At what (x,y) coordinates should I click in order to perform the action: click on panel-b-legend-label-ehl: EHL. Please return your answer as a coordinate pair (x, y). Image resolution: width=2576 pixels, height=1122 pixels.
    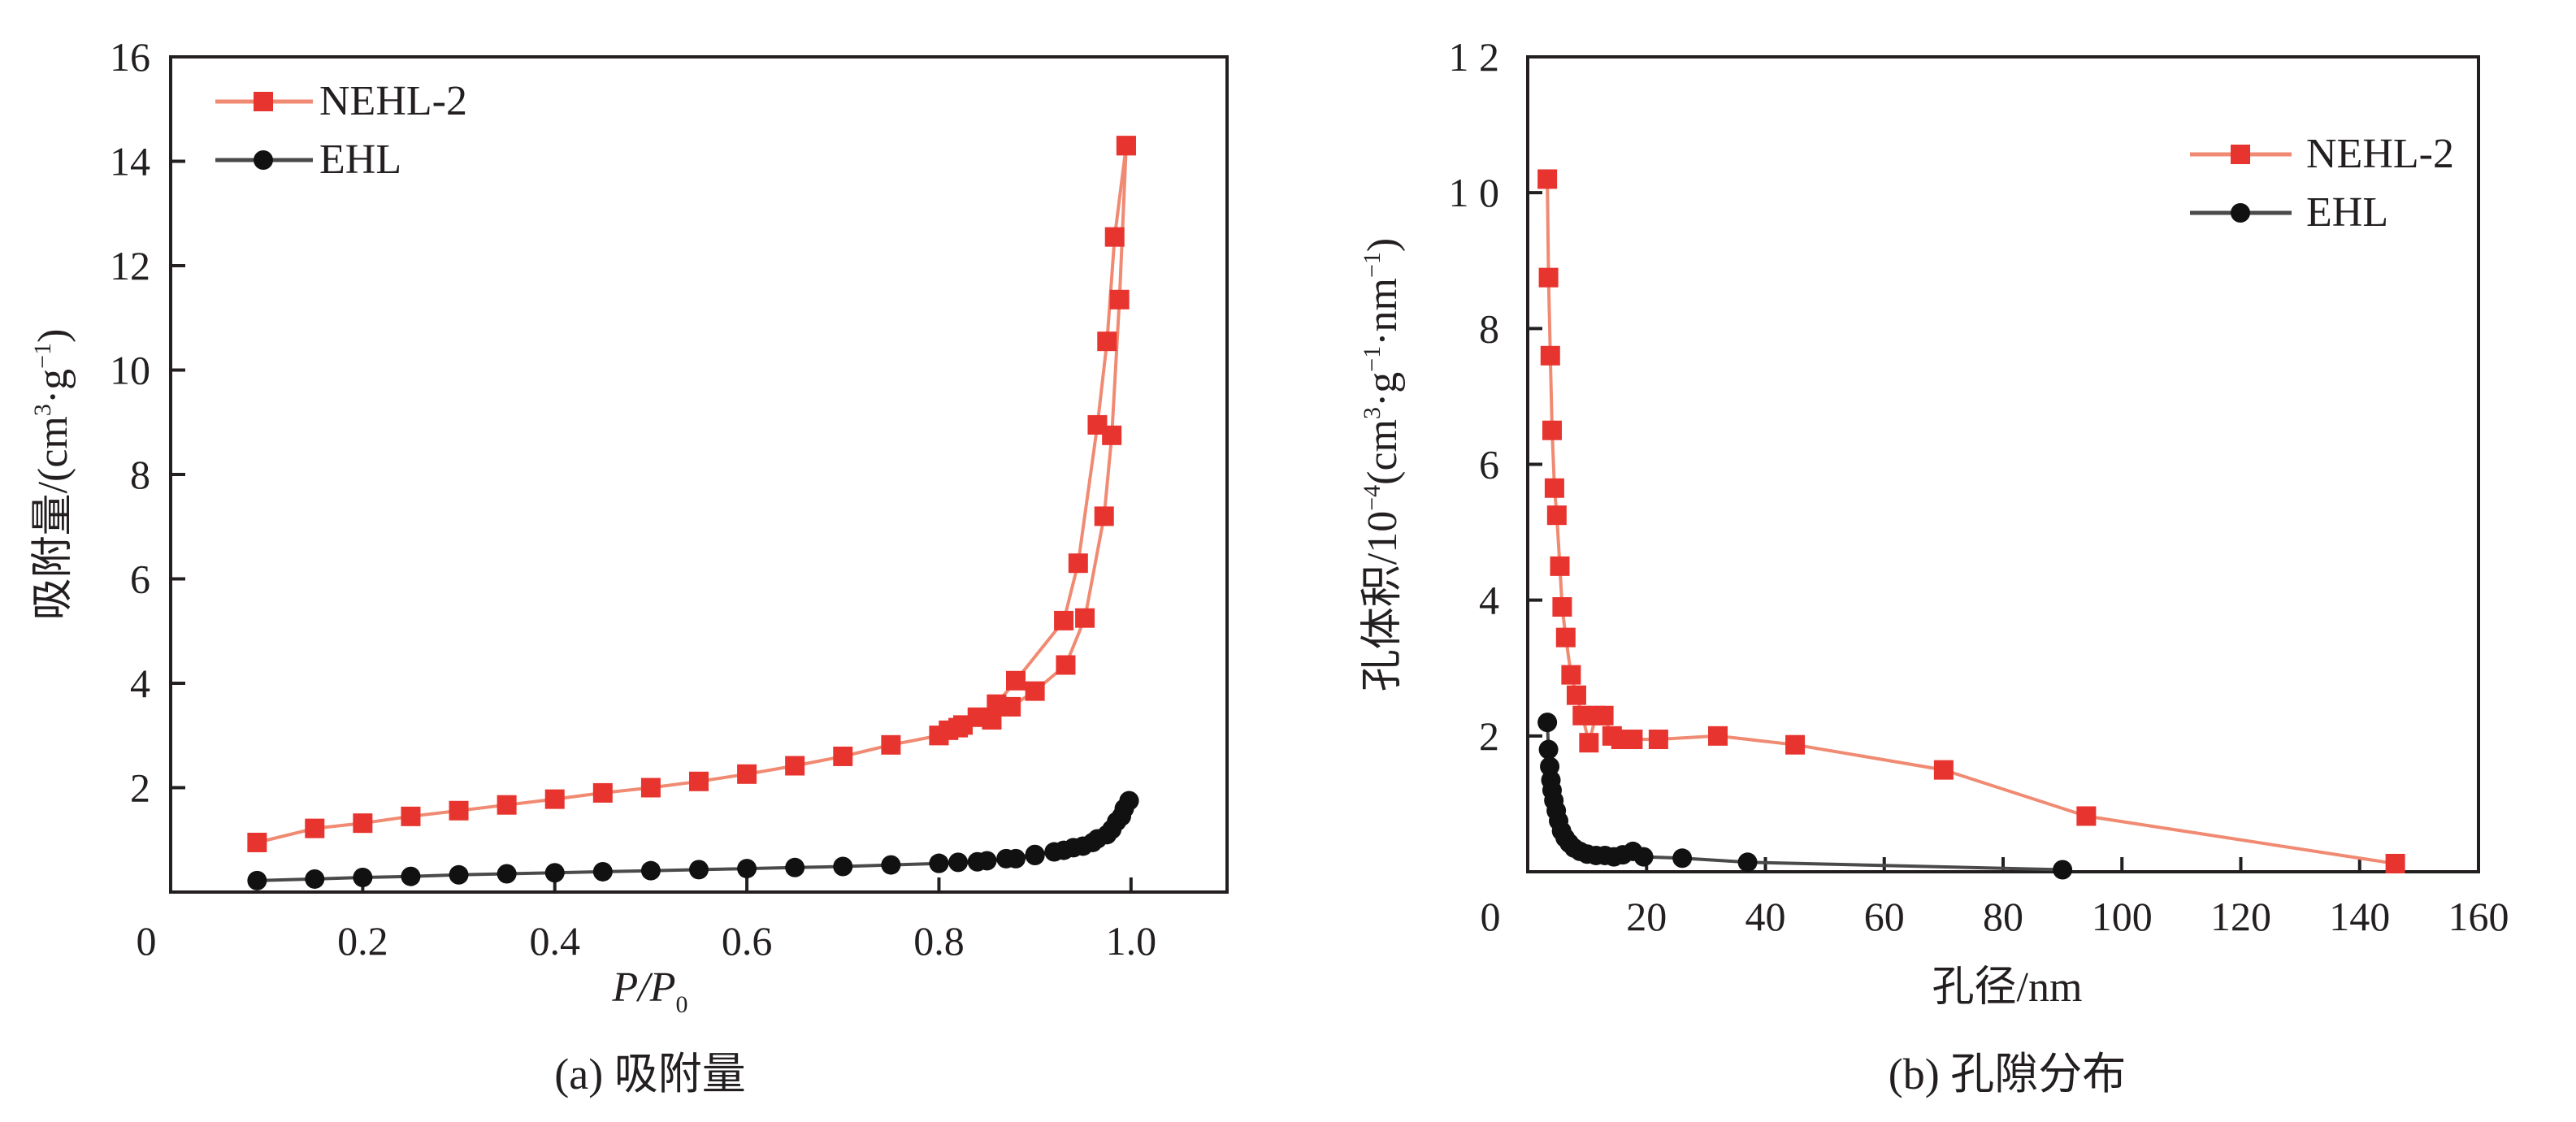
    Looking at the image, I should click on (2347, 212).